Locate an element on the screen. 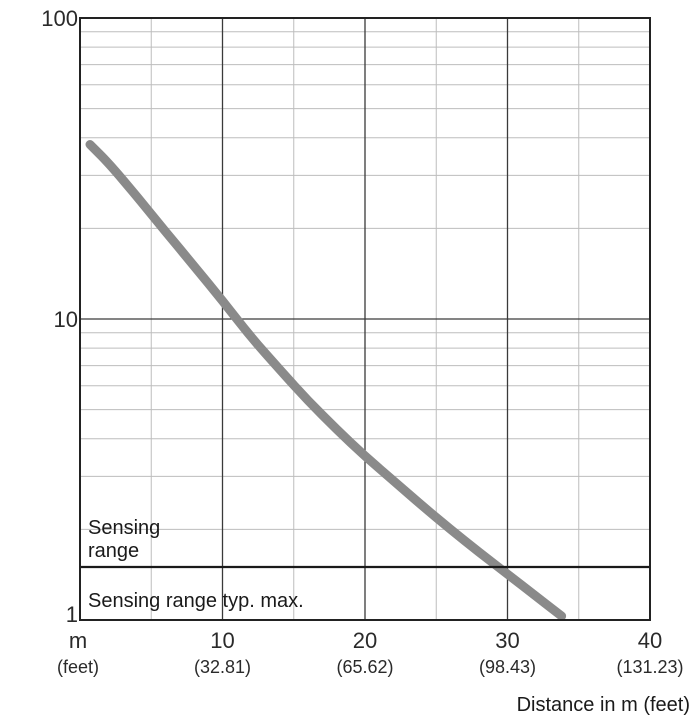  y-tick-labels: 1 10 100 is located at coordinates (59, 316).